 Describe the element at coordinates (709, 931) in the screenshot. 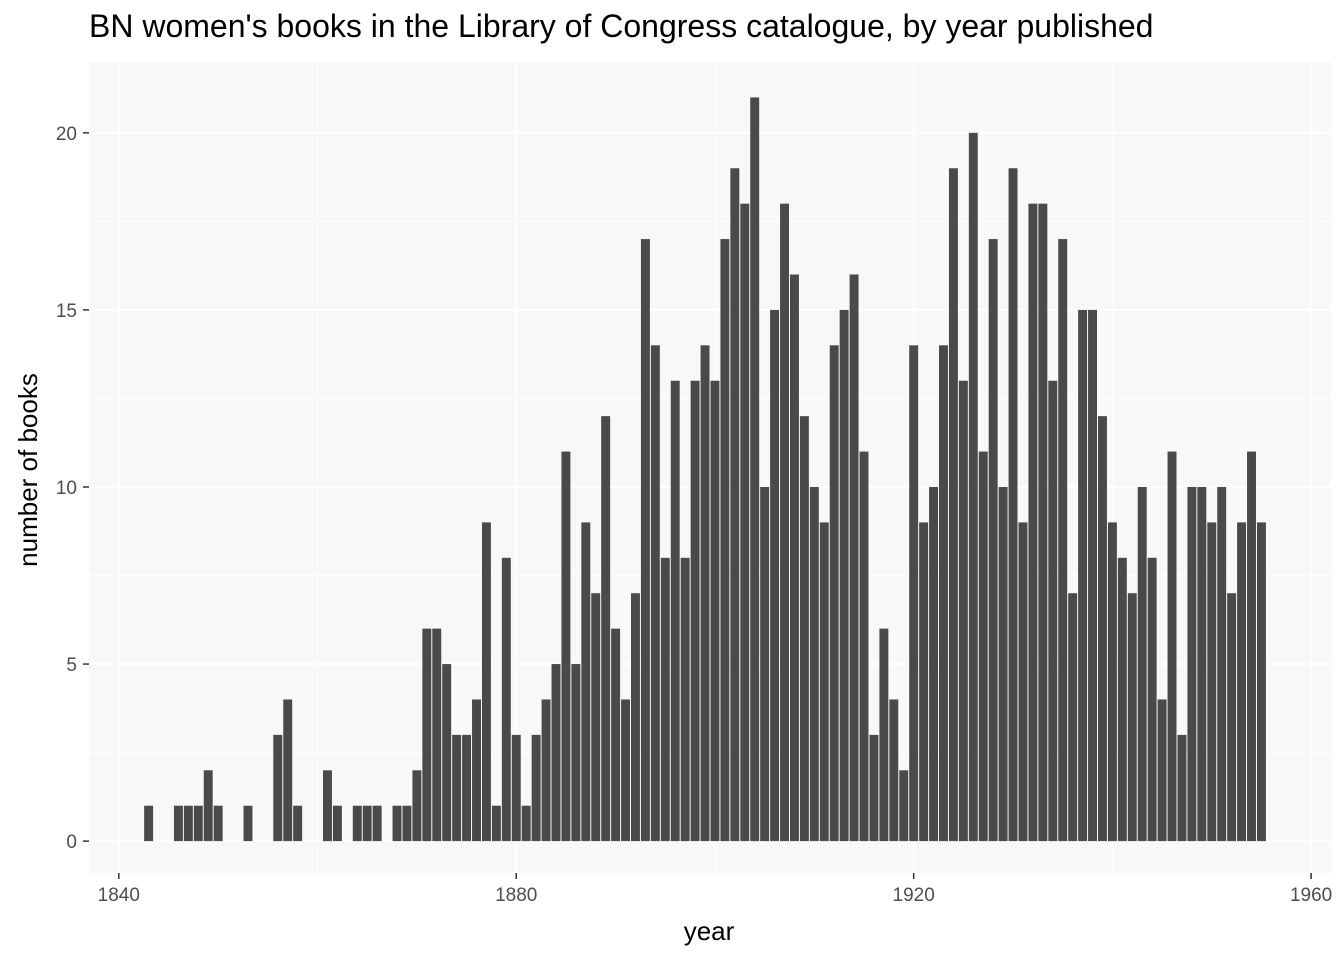

I see `x-axis-title: year` at that location.